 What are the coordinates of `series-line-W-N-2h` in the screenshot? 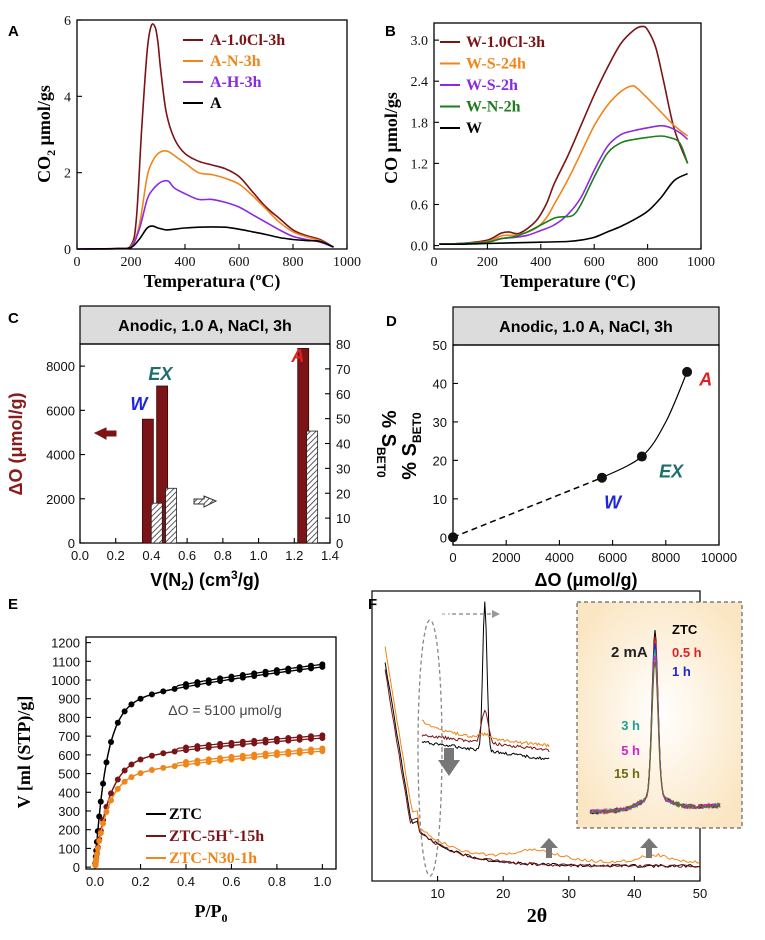 It's located at (564, 190).